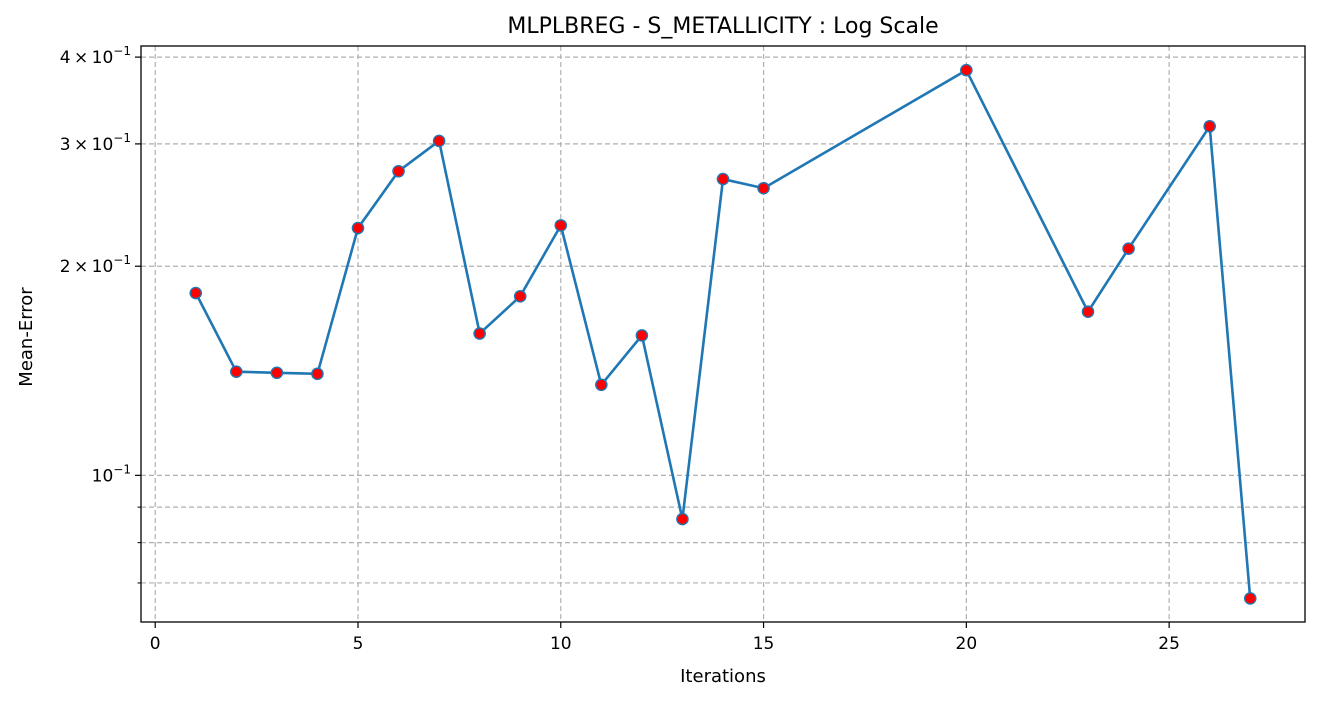 The width and height of the screenshot is (1319, 701). What do you see at coordinates (967, 644) in the screenshot?
I see `x-tick-label-4: 20` at bounding box center [967, 644].